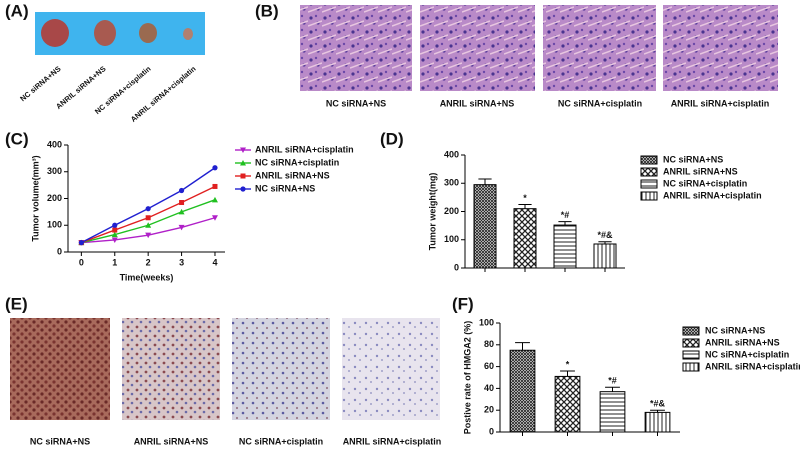 The width and height of the screenshot is (800, 450). Describe the element at coordinates (16, 303) in the screenshot. I see `panel-label: (E)` at that location.